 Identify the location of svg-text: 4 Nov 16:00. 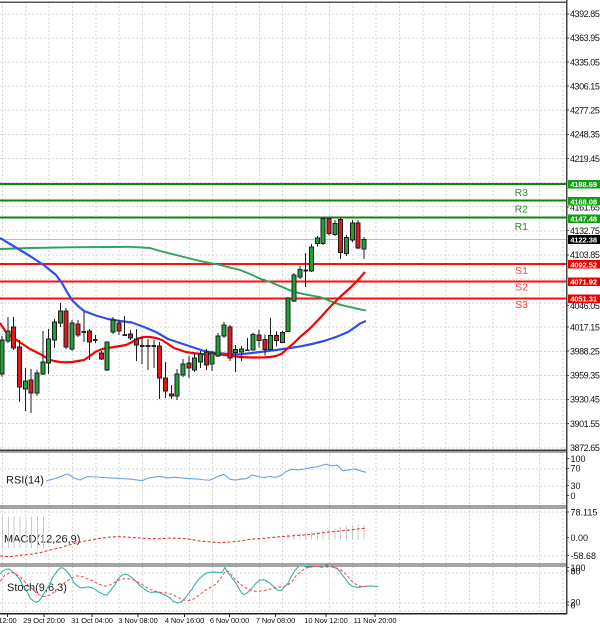
(184, 620).